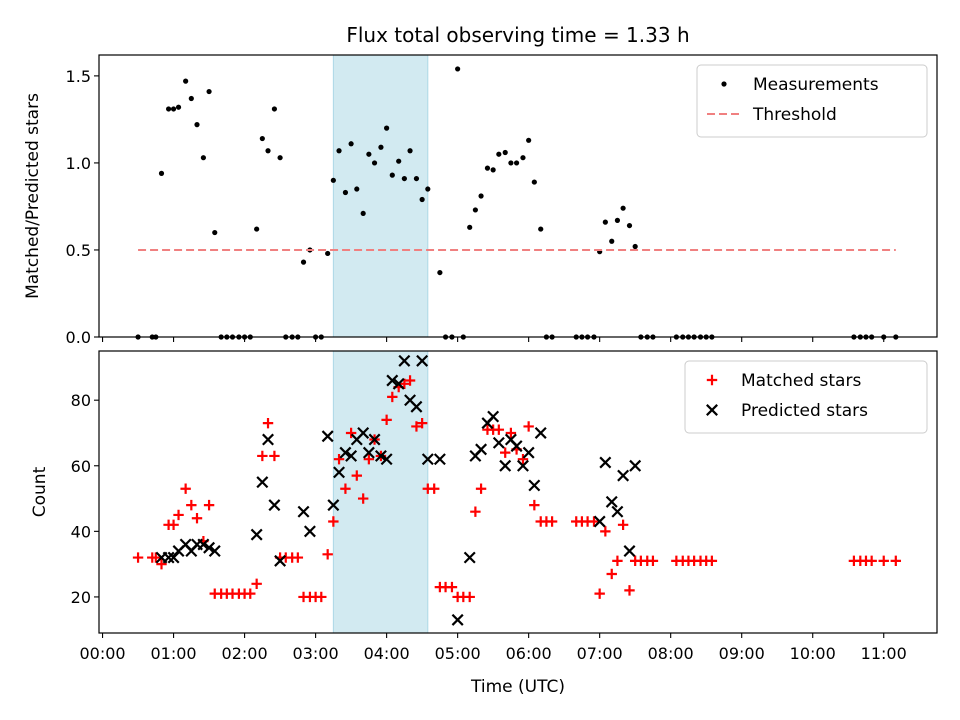 The height and width of the screenshot is (720, 960). I want to click on legend-label: Threshold, so click(794, 115).